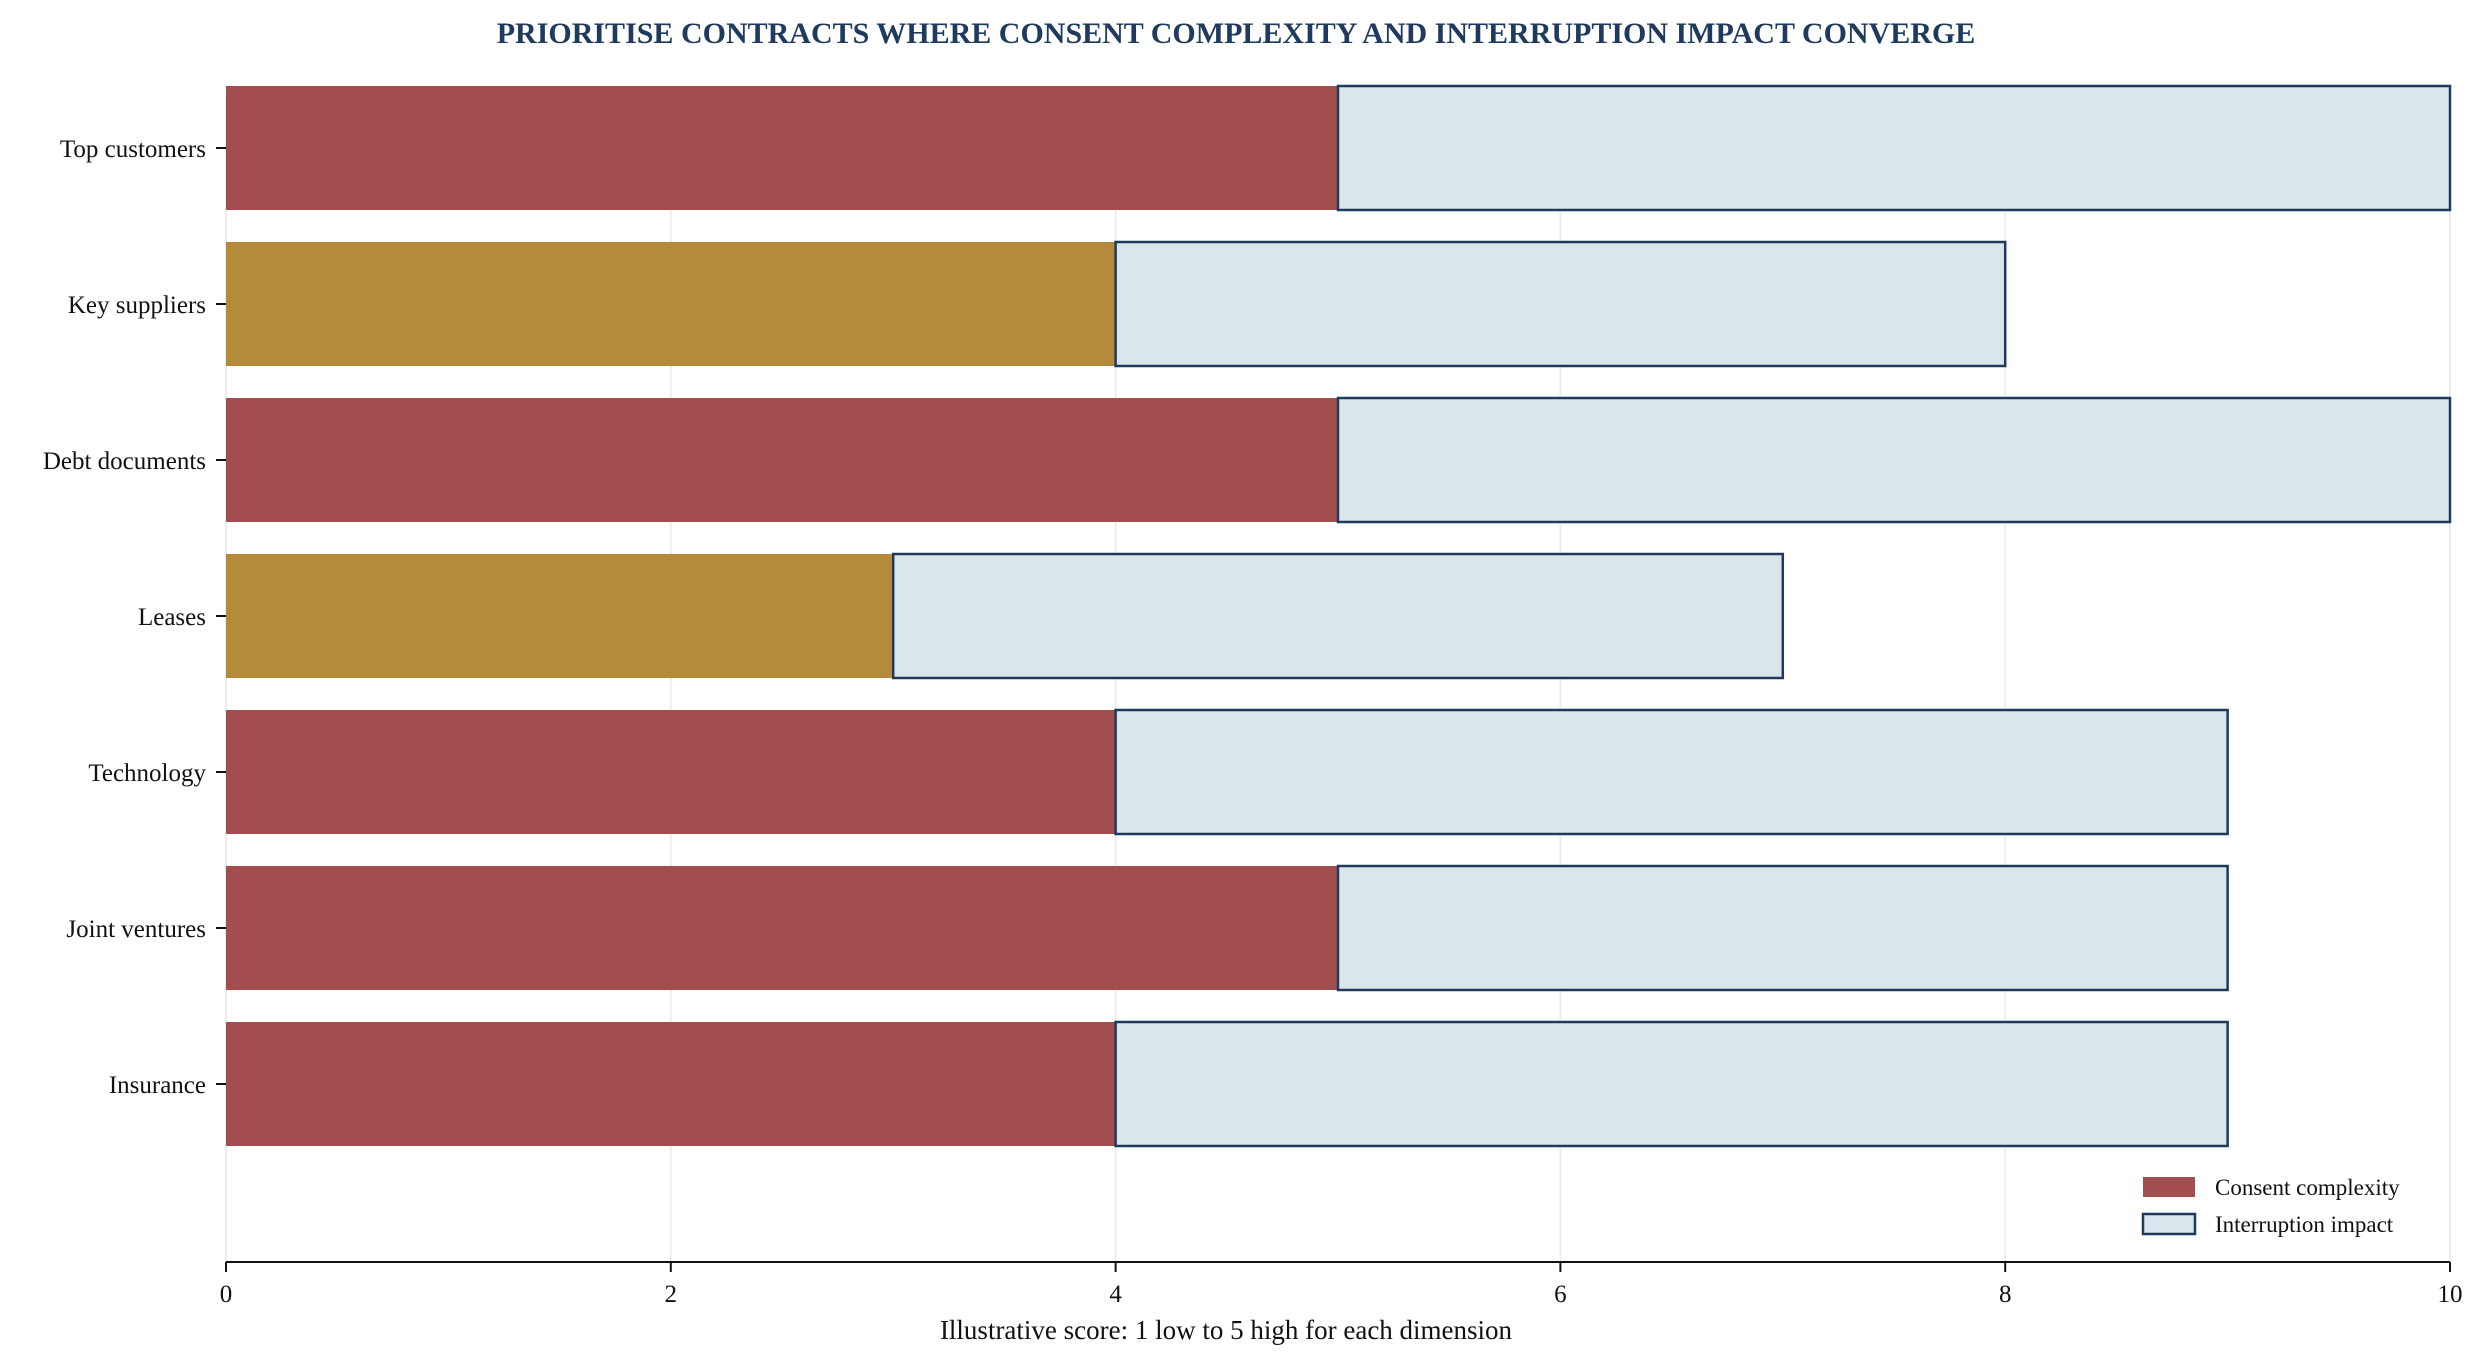 The width and height of the screenshot is (2473, 1364). I want to click on legend-swatch-consent-complexity, so click(2169, 1187).